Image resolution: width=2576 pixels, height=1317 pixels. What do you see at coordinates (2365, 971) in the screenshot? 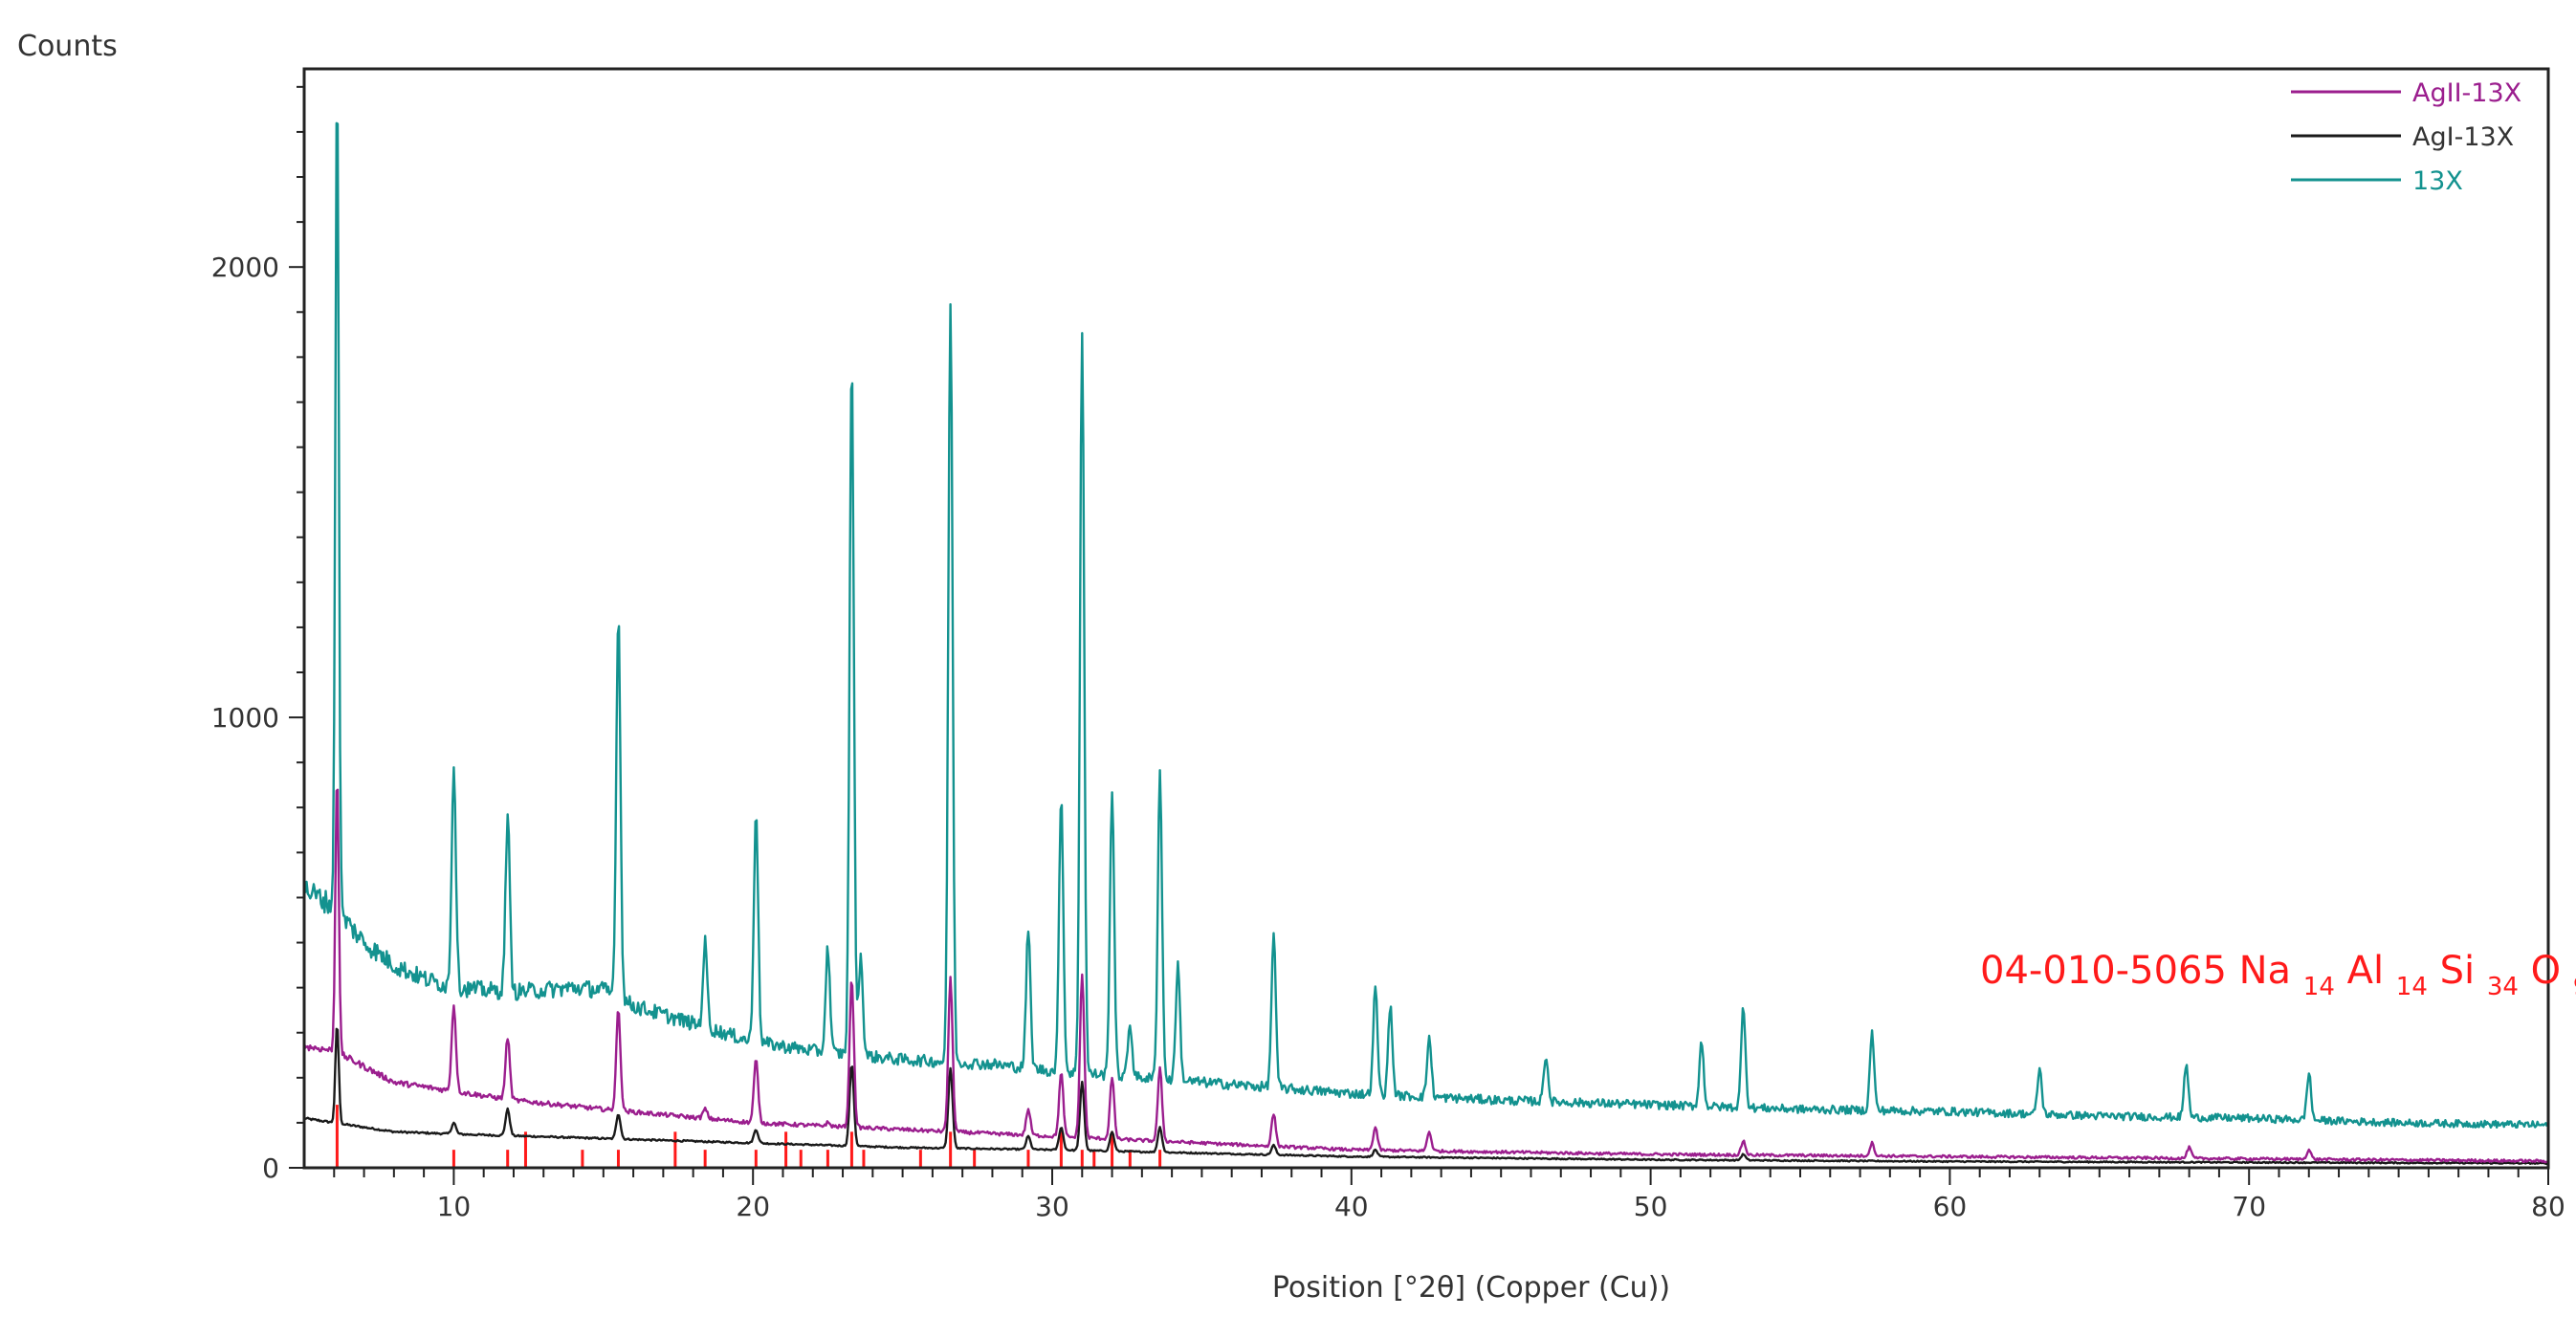
I see `elem-al: Al` at bounding box center [2365, 971].